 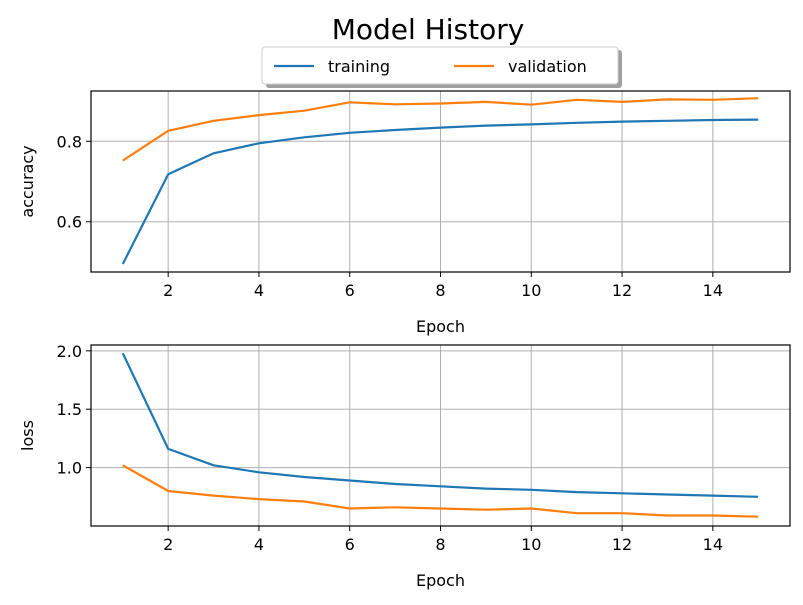 I want to click on accuracy-xtick-label: 14, so click(x=713, y=290).